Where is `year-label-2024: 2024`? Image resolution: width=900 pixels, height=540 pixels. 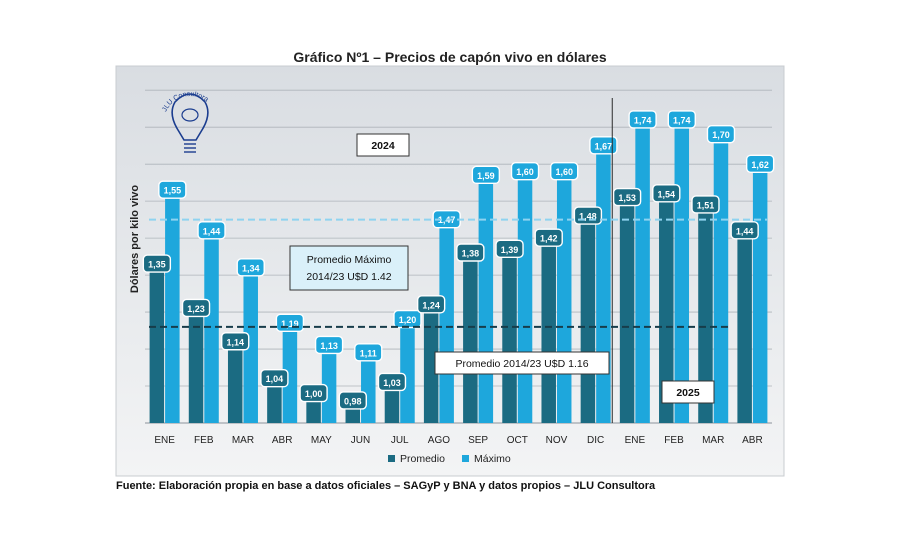
year-label-2024: 2024 is located at coordinates (383, 146).